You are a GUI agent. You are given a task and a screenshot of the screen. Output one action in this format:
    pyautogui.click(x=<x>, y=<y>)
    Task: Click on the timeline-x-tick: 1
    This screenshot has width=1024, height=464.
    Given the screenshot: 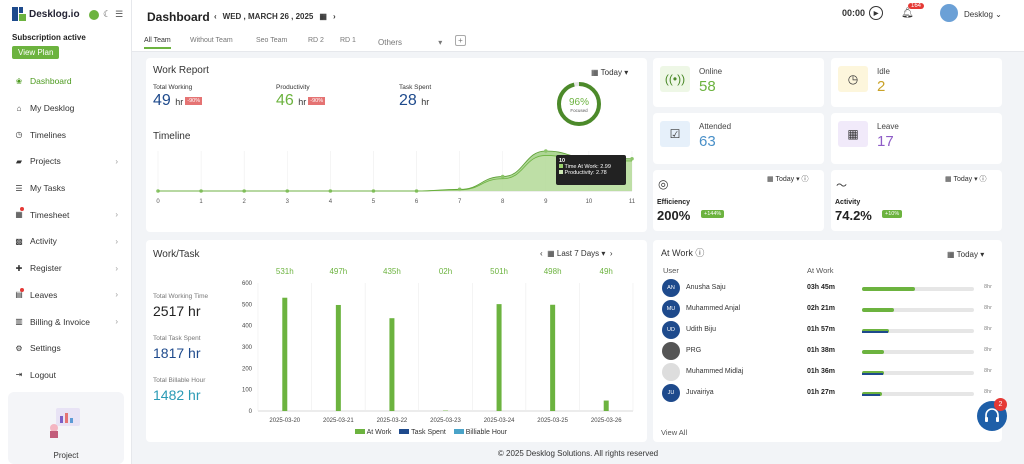 What is the action you would take?
    pyautogui.click(x=201, y=202)
    